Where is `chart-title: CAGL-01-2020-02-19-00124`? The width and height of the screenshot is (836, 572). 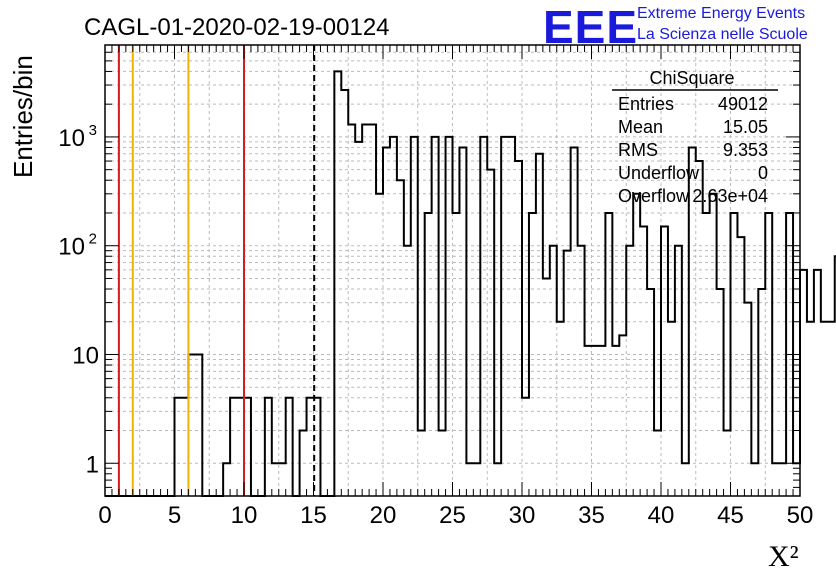
chart-title: CAGL-01-2020-02-19-00124 is located at coordinates (237, 27).